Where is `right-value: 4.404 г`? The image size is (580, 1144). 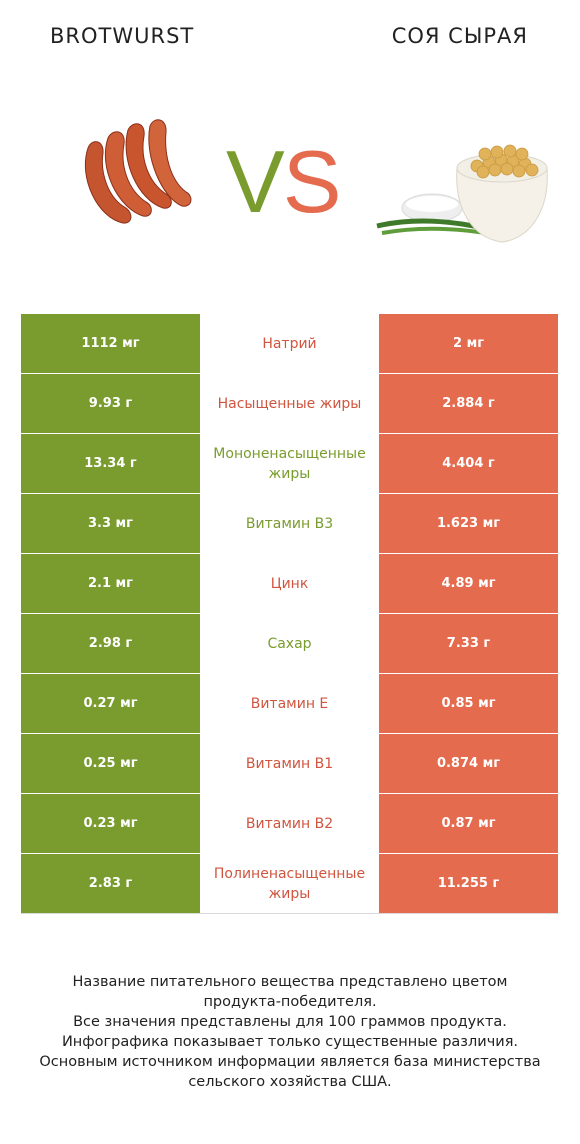
right-value: 4.404 г is located at coordinates (468, 463).